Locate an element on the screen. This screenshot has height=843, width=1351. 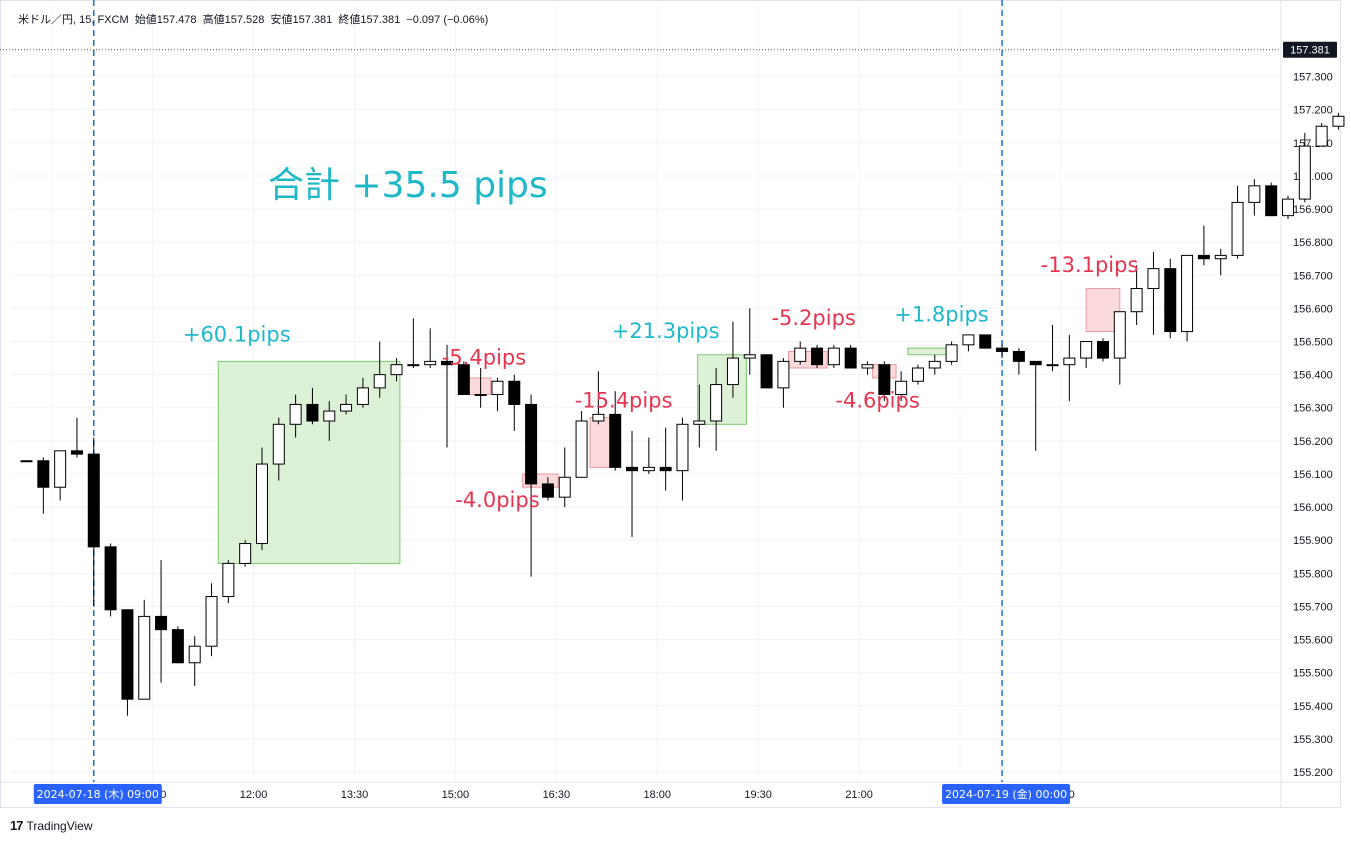
y-tick-label: 156.300 is located at coordinates (1313, 409).